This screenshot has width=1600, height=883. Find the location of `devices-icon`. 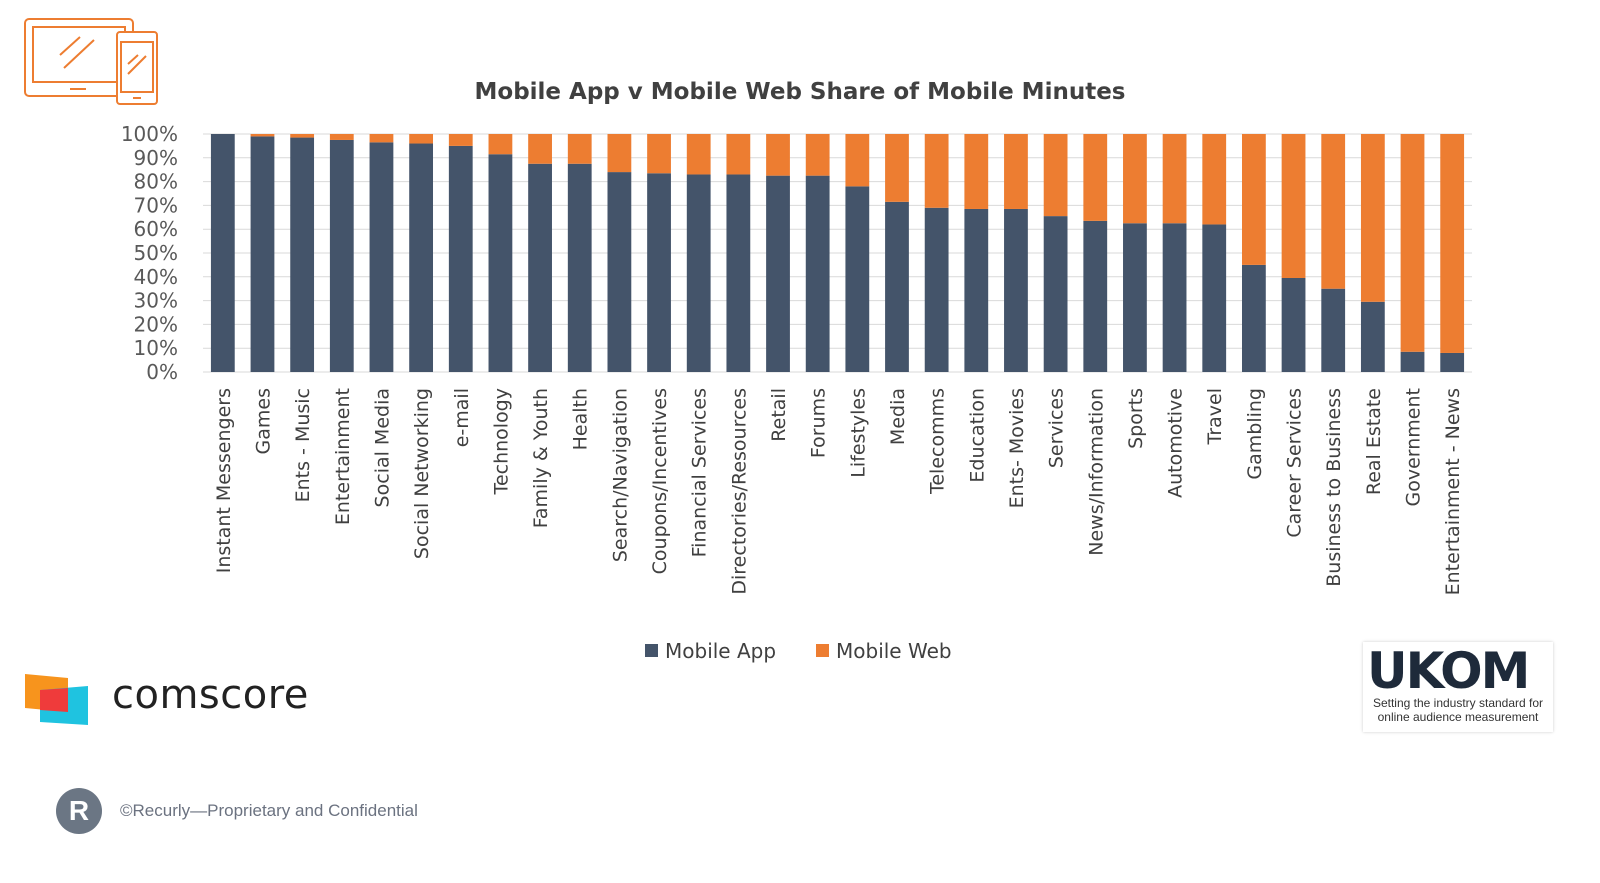

devices-icon is located at coordinates (91, 61).